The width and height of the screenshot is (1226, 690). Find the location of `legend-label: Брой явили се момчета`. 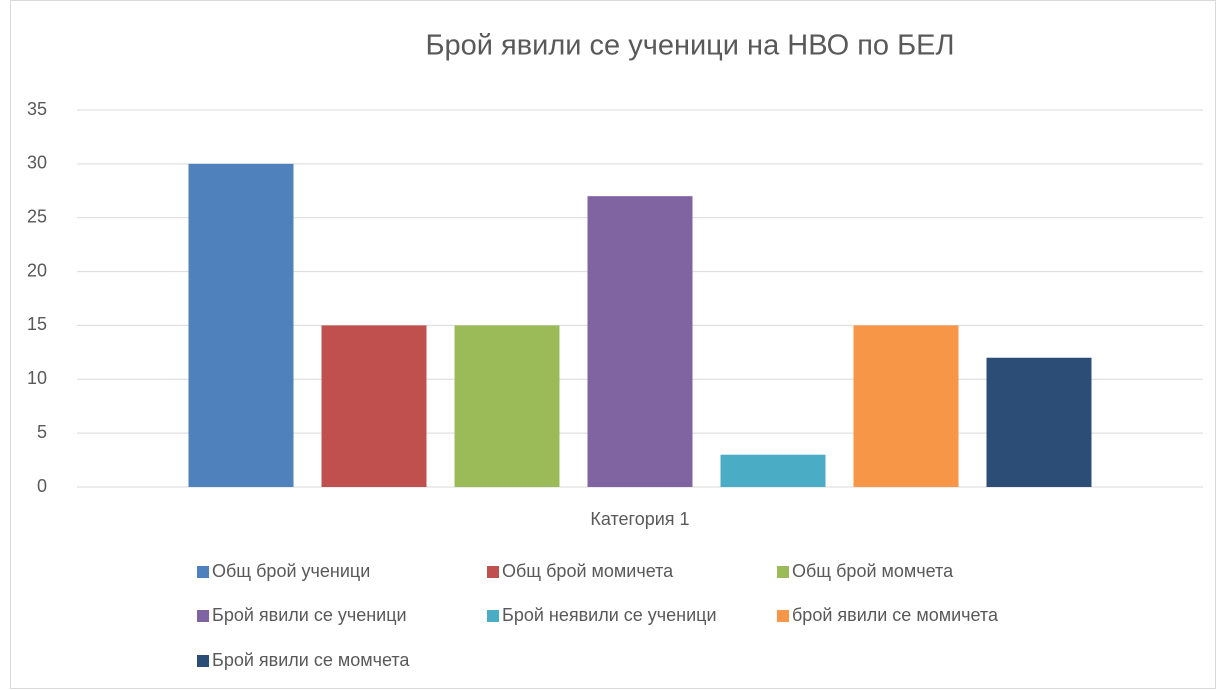

legend-label: Брой явили се момчета is located at coordinates (311, 660).